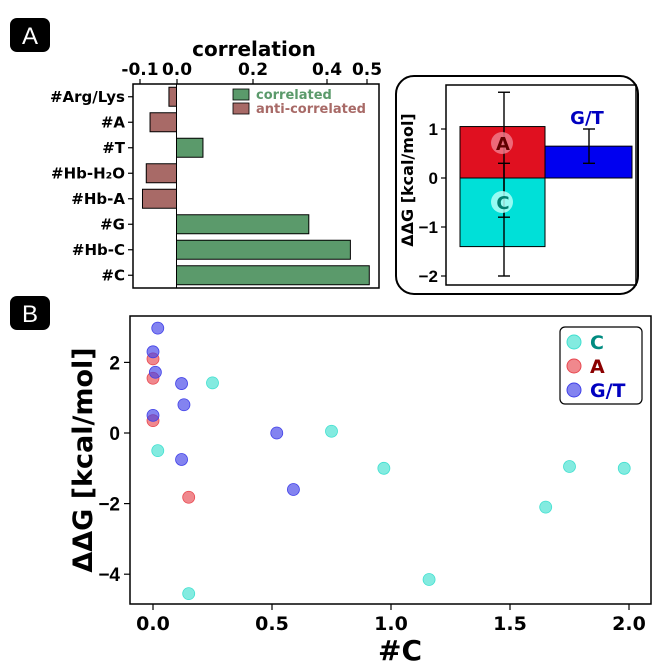  Describe the element at coordinates (254, 49) in the screenshot. I see `x-axis-label: correlation` at that location.